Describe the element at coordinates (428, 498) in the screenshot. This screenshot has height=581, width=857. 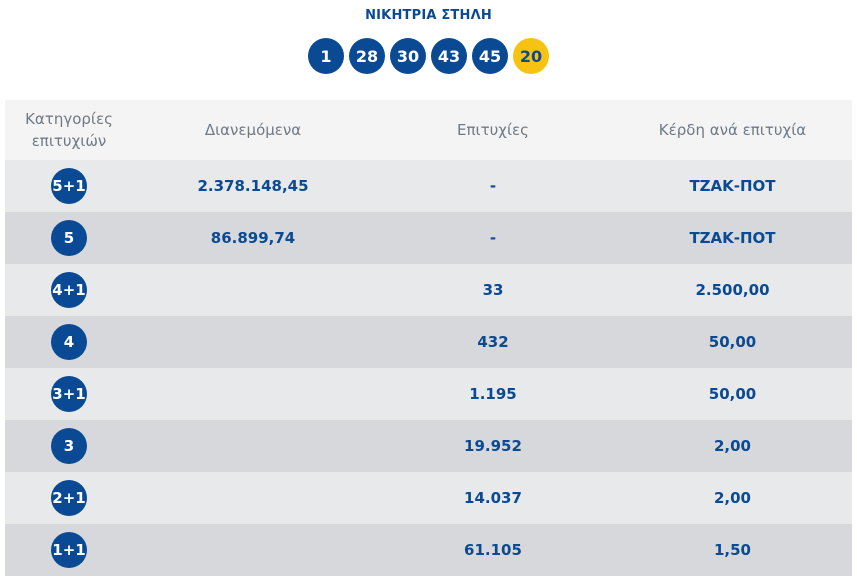
I see `table-row: 2+1 14.037 2,00` at that location.